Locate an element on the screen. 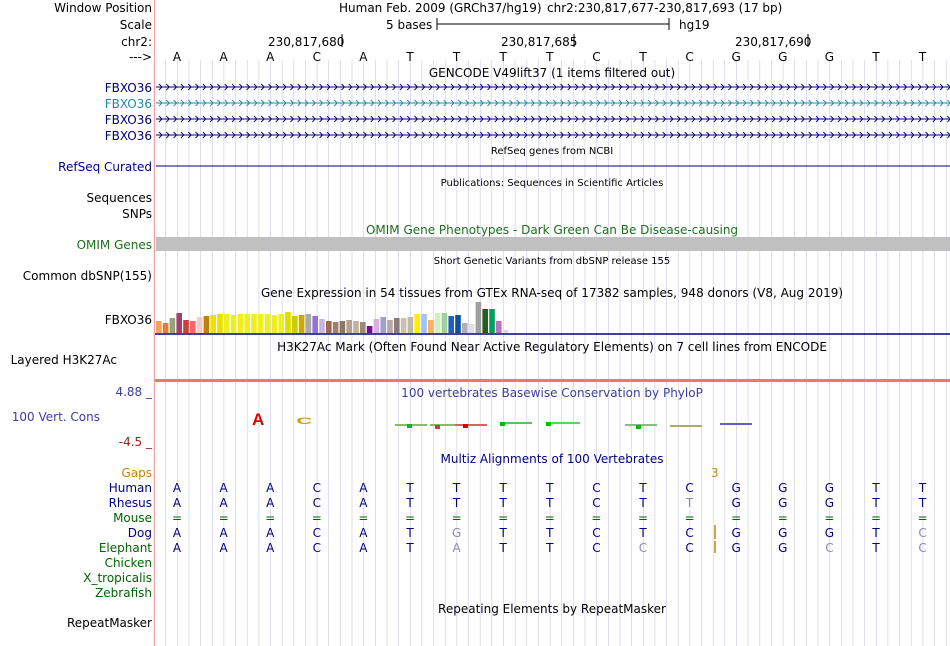 The width and height of the screenshot is (950, 646). refseq-curated-label: RefSeq Curated is located at coordinates (105, 167).